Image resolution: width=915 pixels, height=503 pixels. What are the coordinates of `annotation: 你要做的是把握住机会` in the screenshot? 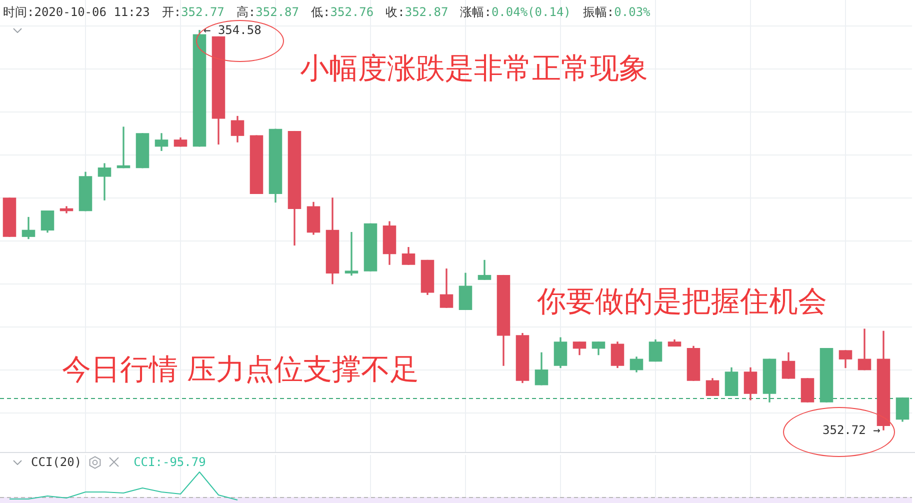 It's located at (682, 301).